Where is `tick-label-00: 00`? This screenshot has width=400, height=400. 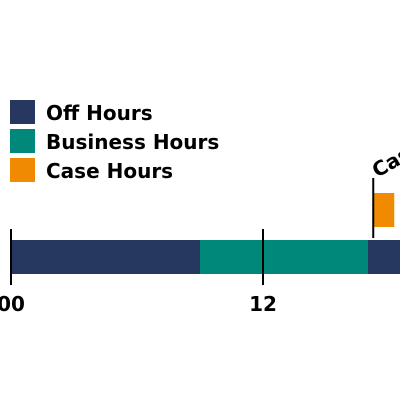
tick-label-00: 00 is located at coordinates (12, 304).